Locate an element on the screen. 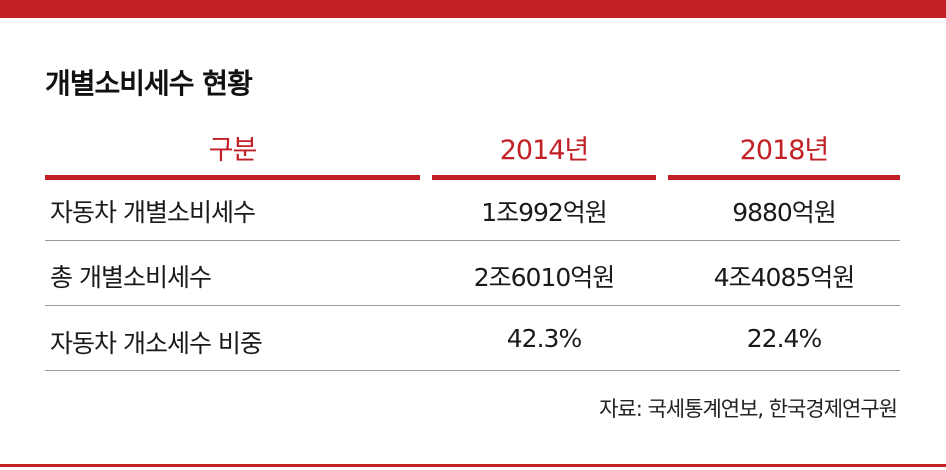 This screenshot has width=946, height=470. bottom-accent-line is located at coordinates (473, 465).